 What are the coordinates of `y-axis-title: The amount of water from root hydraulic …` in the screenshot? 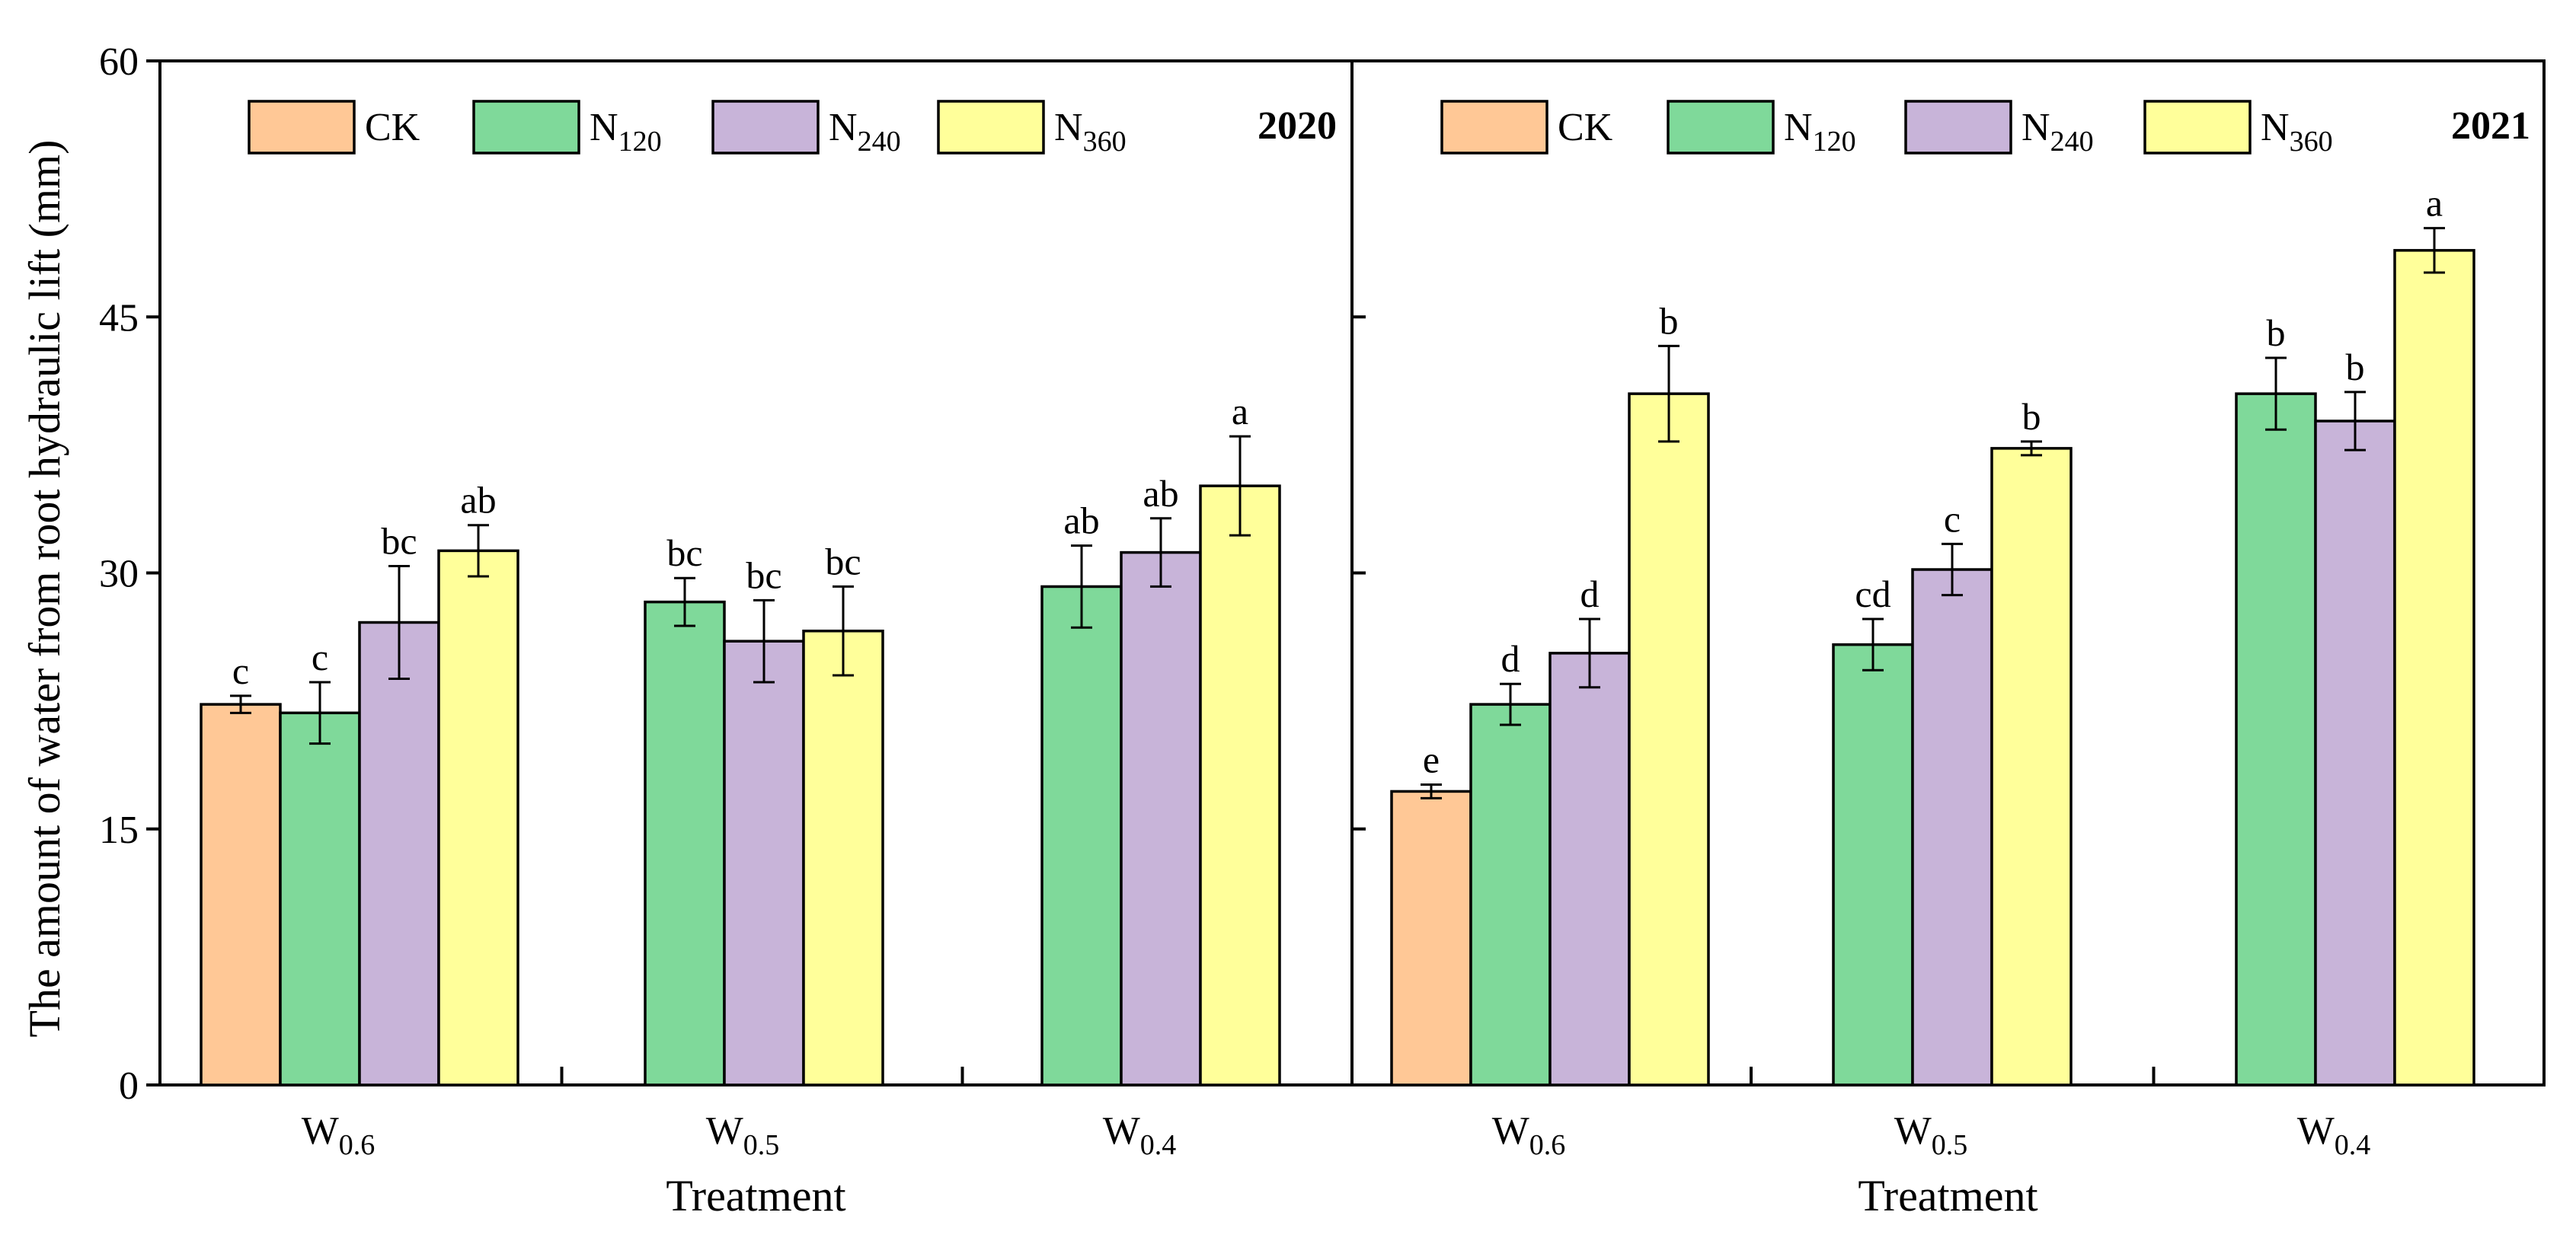 It's located at (45, 589).